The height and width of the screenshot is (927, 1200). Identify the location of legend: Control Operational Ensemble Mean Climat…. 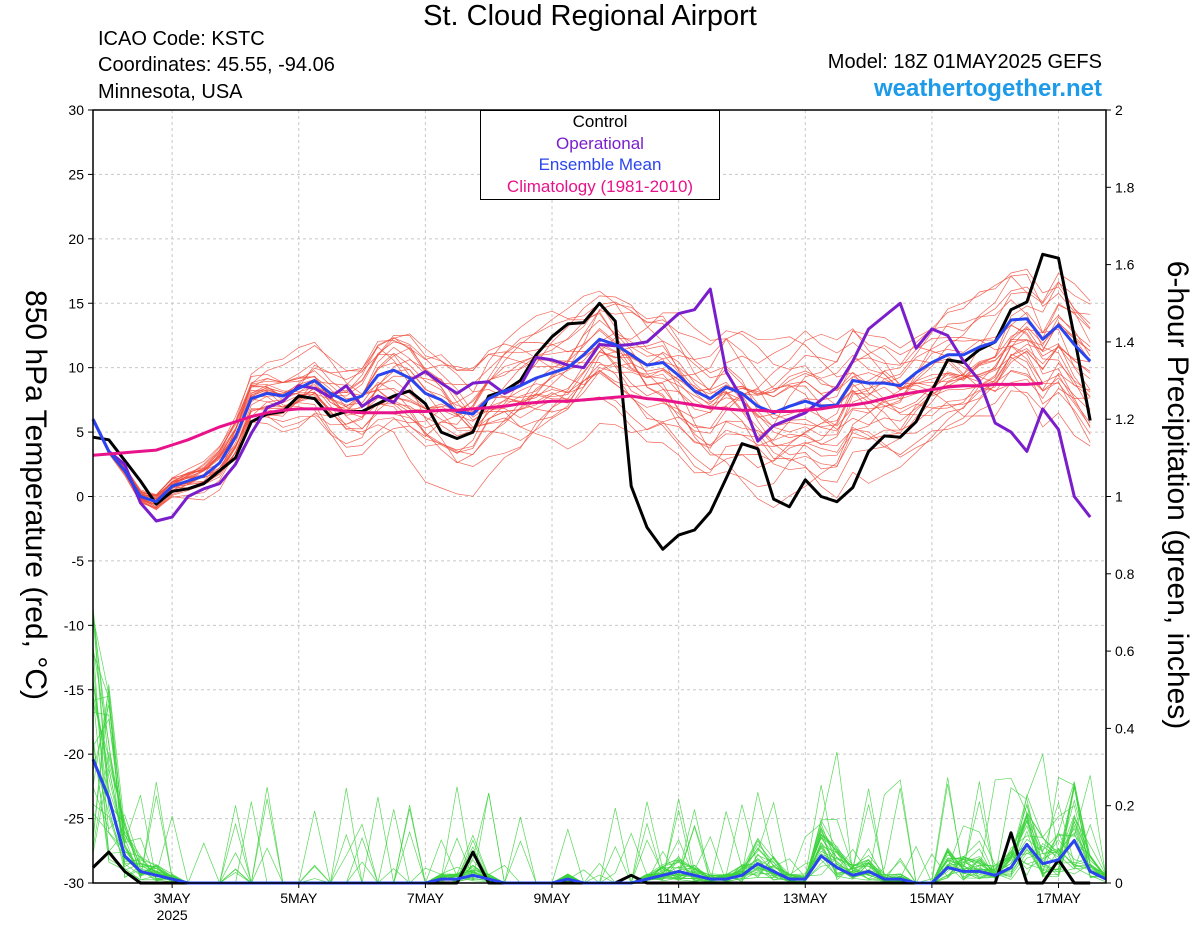
(600, 155).